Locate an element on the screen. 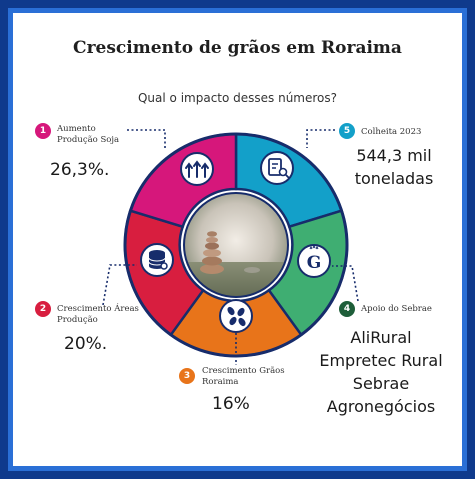 The image size is (475, 479). google-g-icon: G is located at coordinates (314, 261).